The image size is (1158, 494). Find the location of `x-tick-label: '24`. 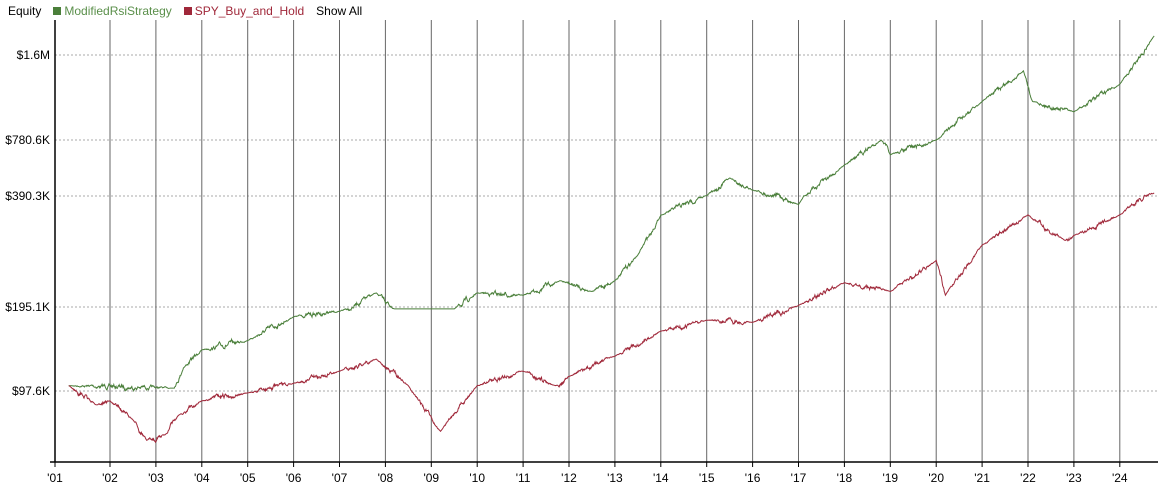

x-tick-label: '24 is located at coordinates (1120, 478).